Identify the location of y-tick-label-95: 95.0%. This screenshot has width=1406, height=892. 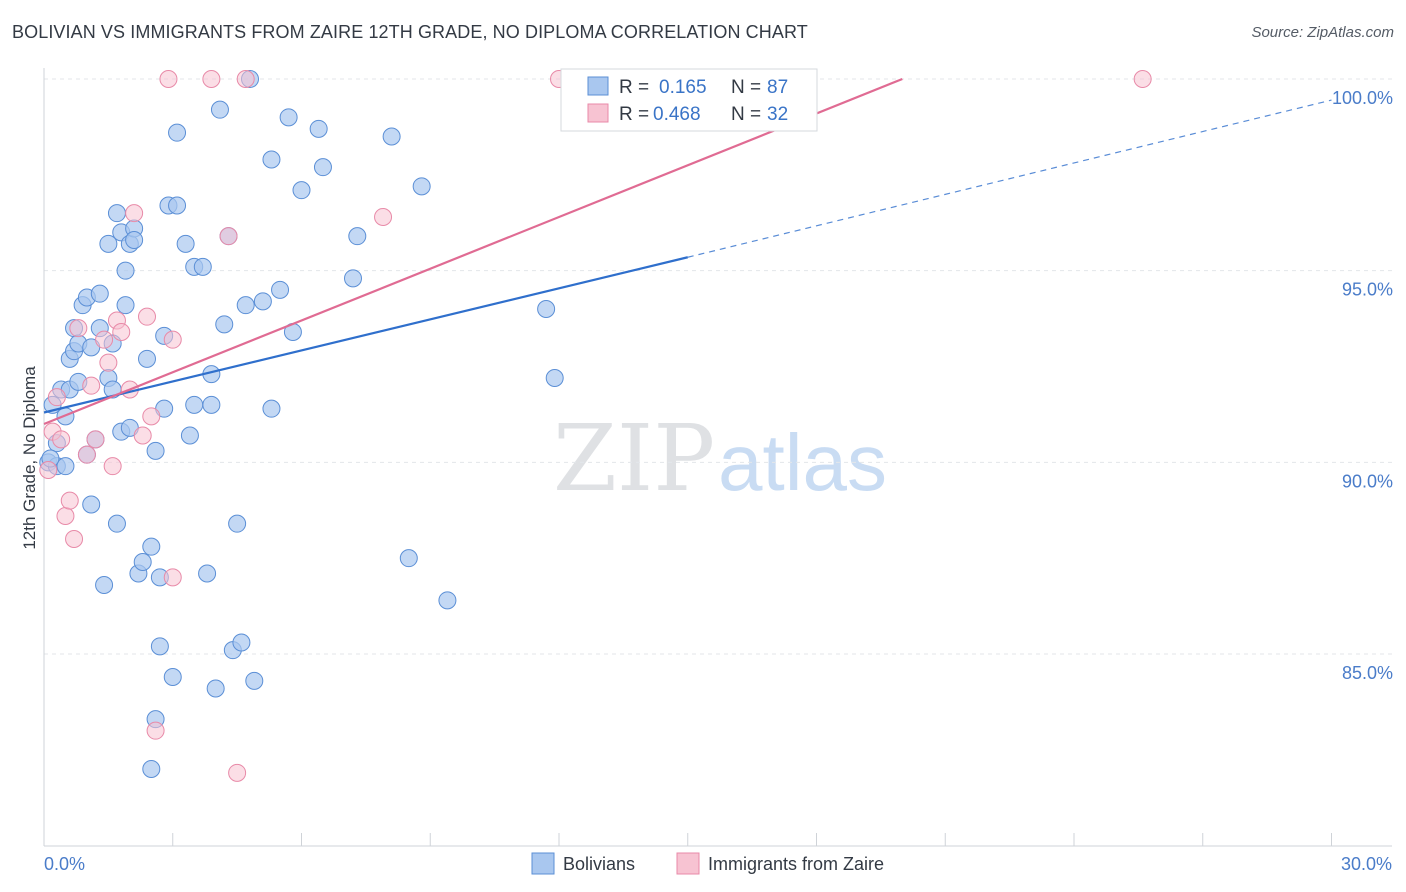
(1367, 290).